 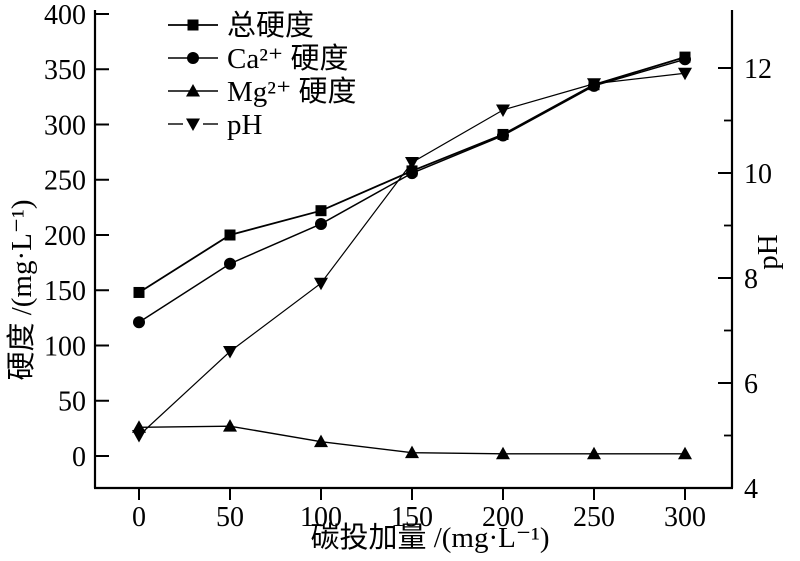 What do you see at coordinates (270, 25) in the screenshot?
I see `legend-label: 总硬度` at bounding box center [270, 25].